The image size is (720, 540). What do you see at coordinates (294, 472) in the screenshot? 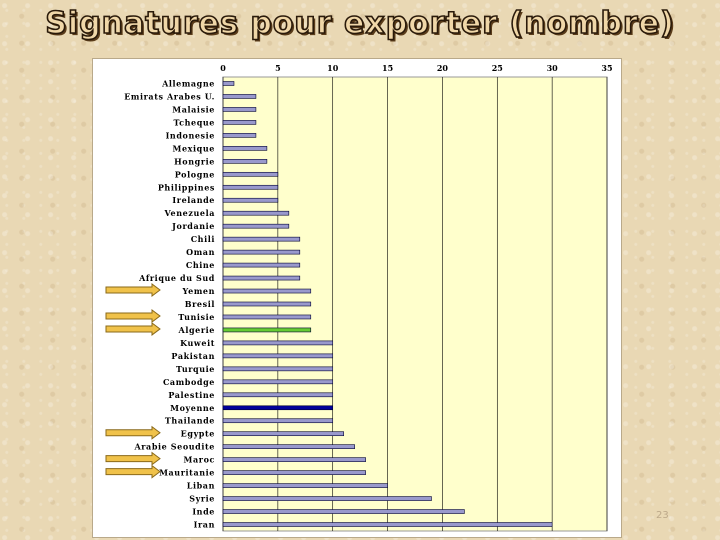
I see `bar-mauritanie` at bounding box center [294, 472].